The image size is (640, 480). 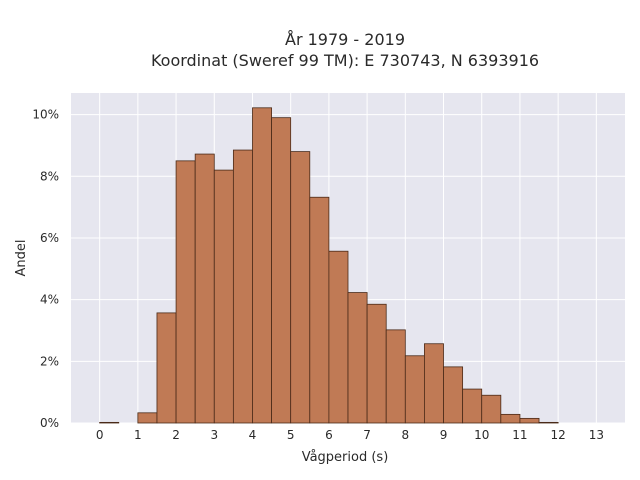 What do you see at coordinates (291, 435) in the screenshot?
I see `x-tick-label: 5` at bounding box center [291, 435].